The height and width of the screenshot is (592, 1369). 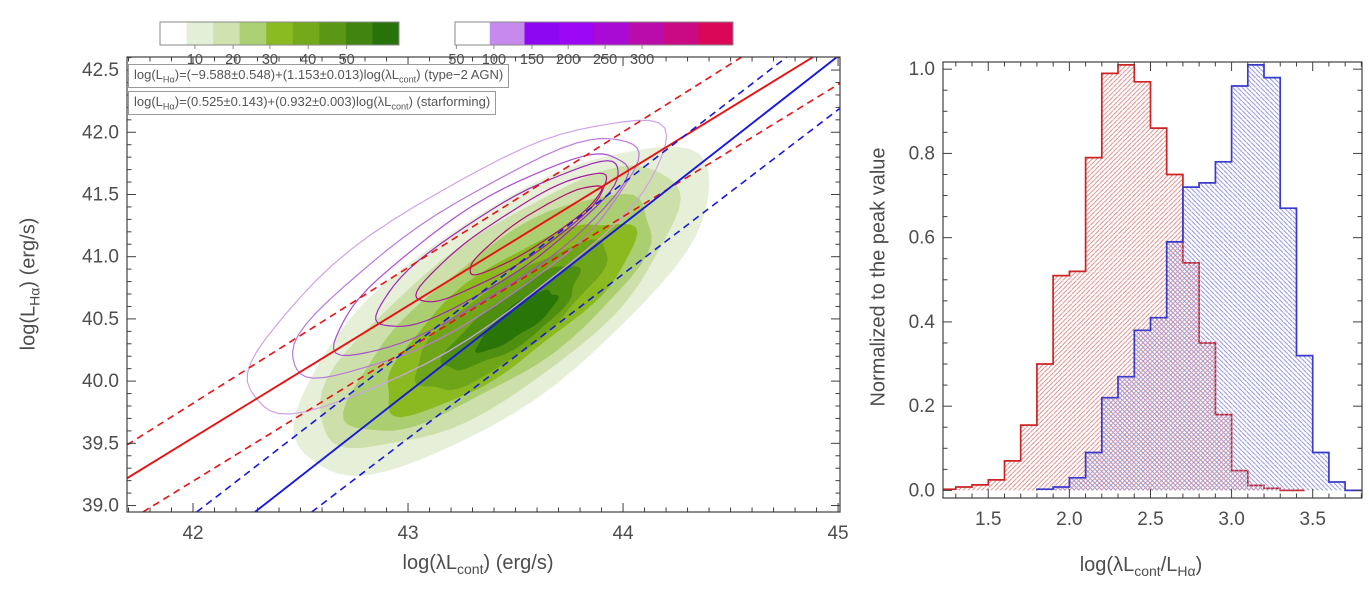 I want to click on x-tick-label: 2.0, so click(x=1069, y=519).